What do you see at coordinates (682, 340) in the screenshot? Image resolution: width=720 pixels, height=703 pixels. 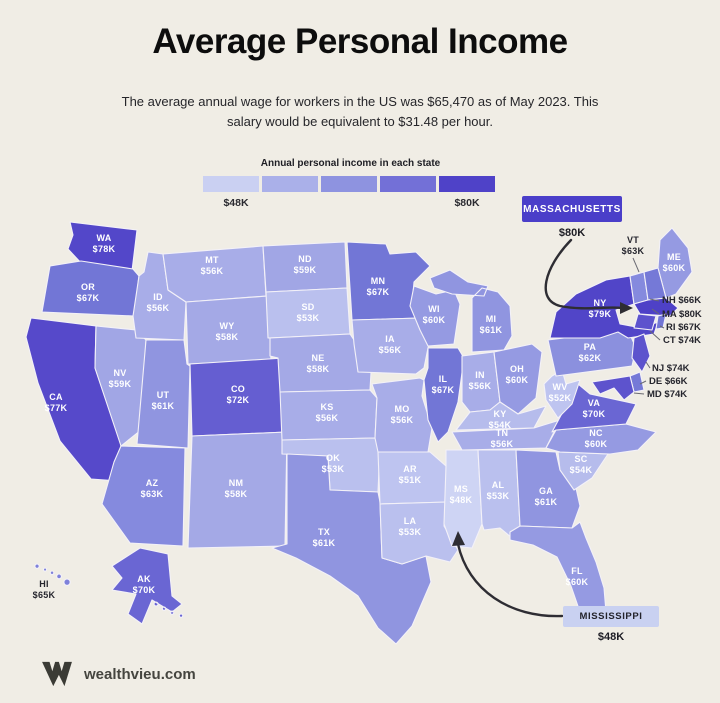 I see `side-label-ct: CT $74K` at bounding box center [682, 340].